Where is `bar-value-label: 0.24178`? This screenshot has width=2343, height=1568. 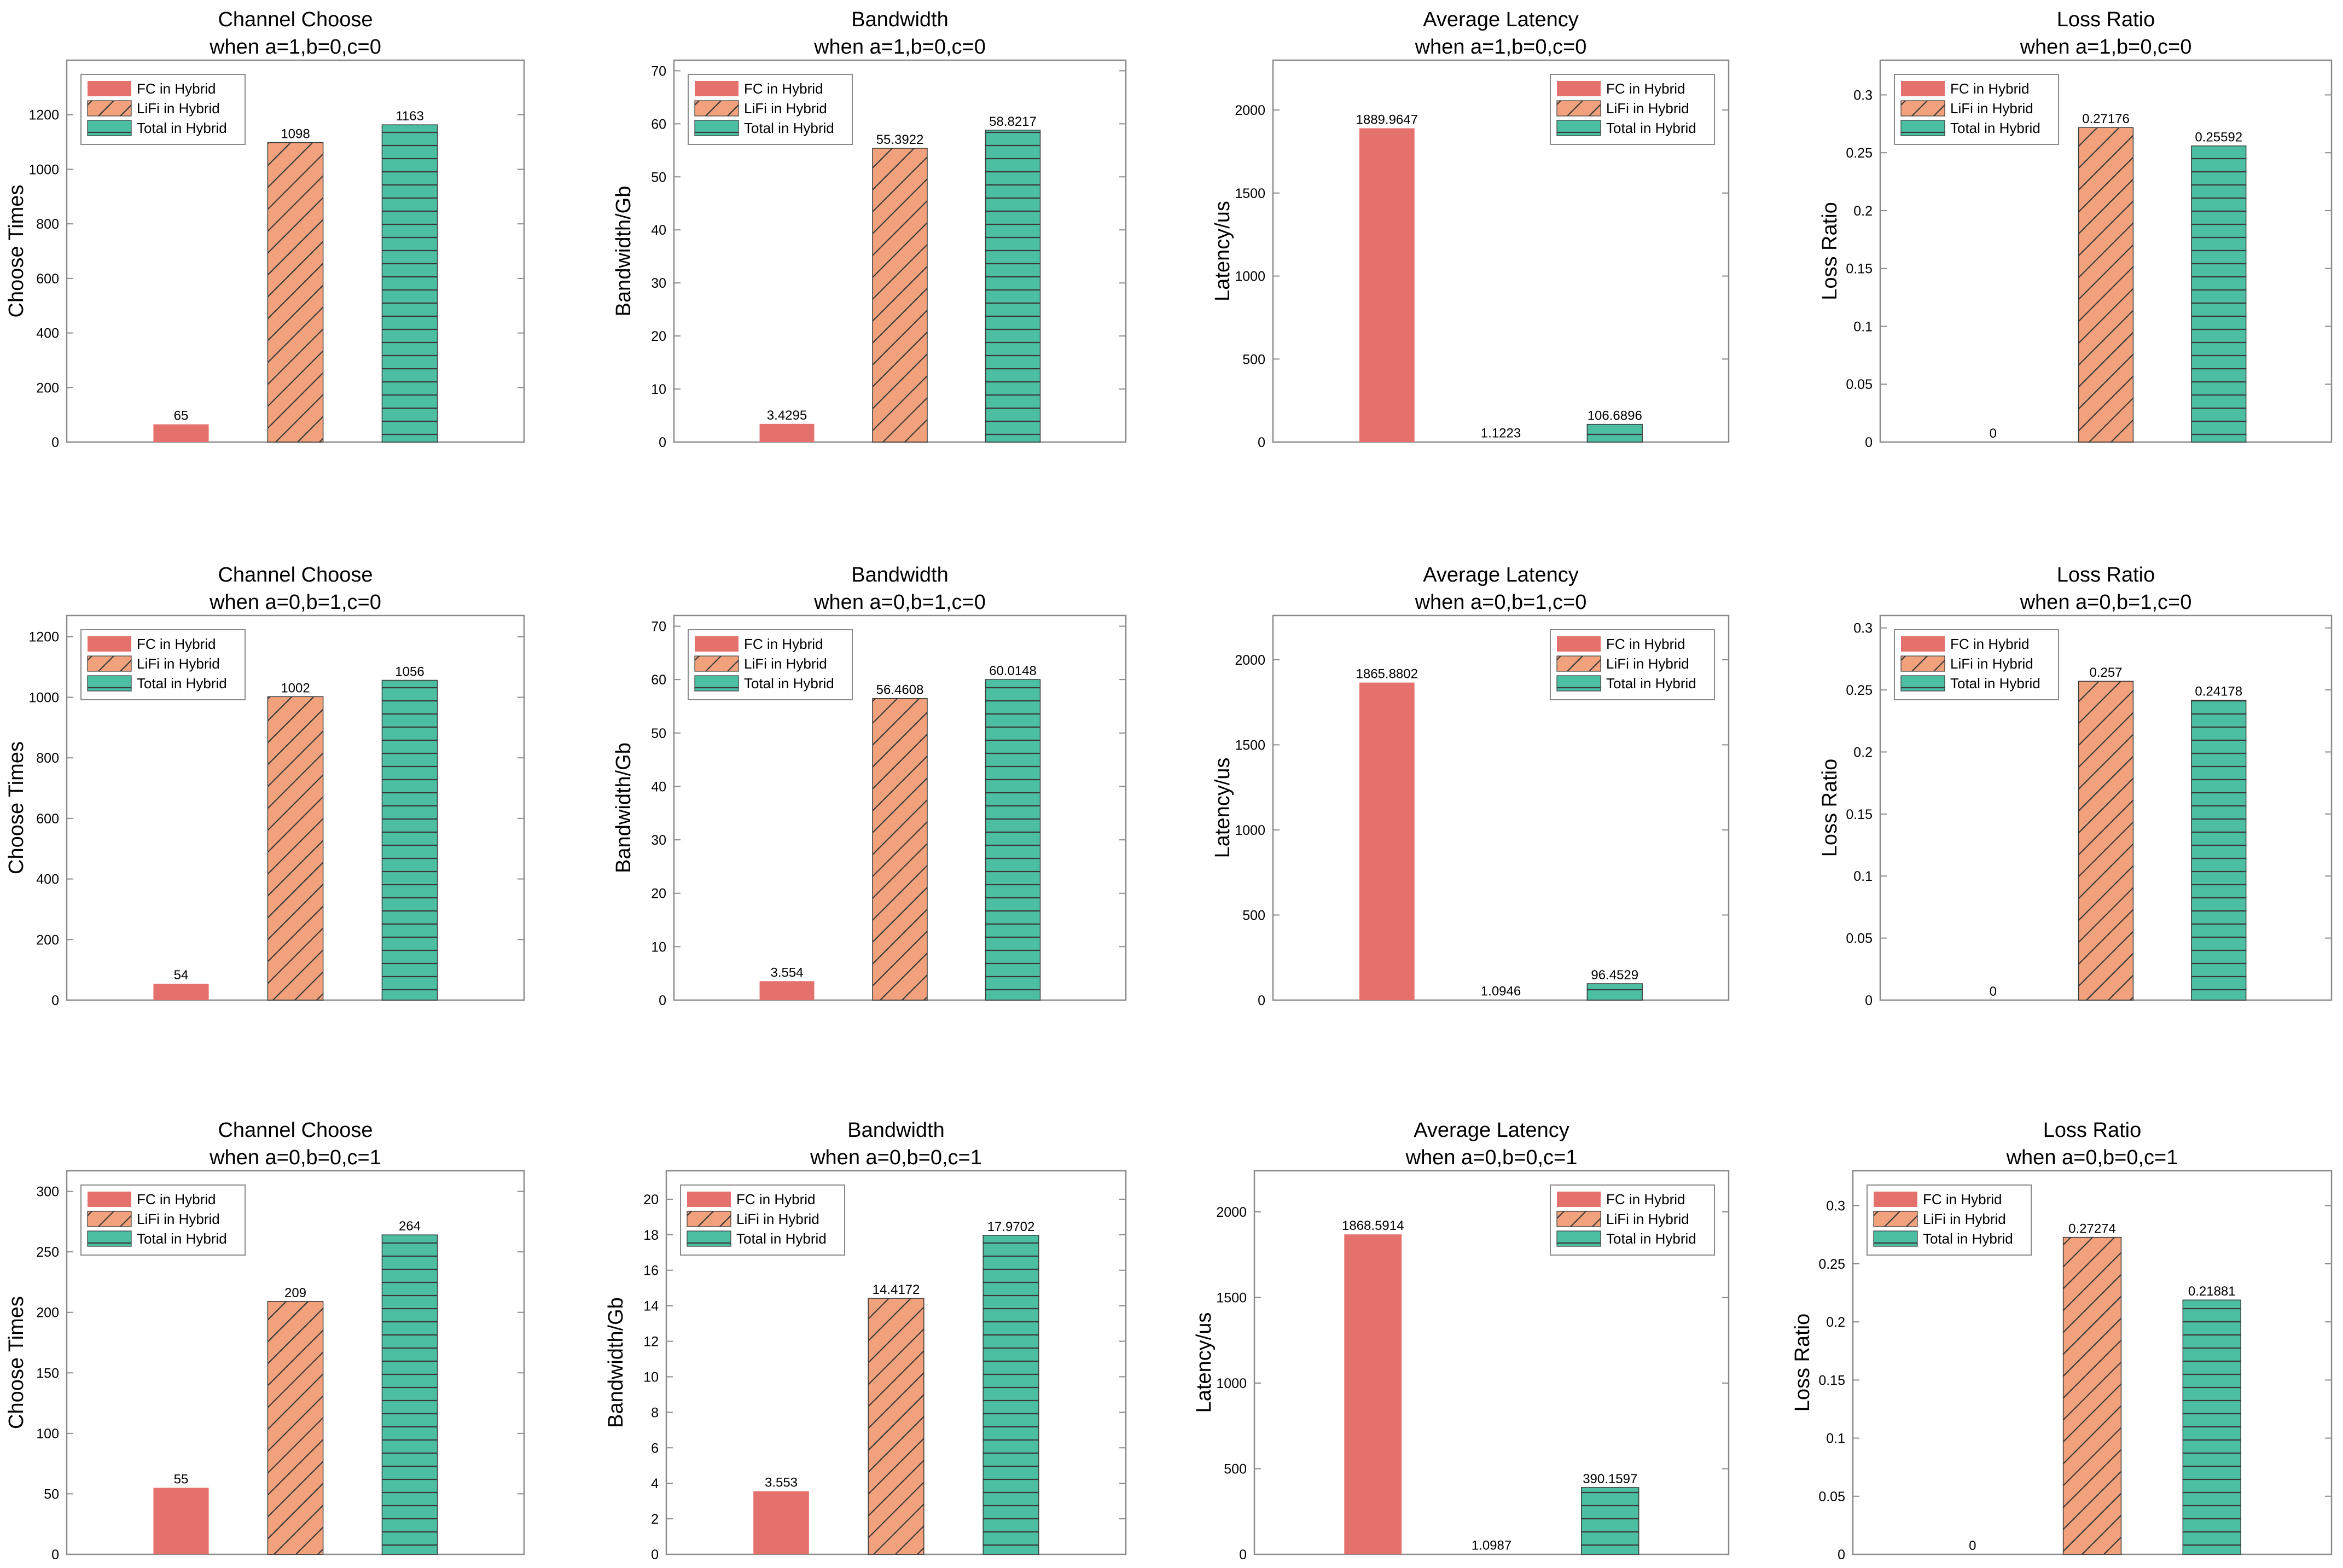
bar-value-label: 0.24178 is located at coordinates (2218, 691).